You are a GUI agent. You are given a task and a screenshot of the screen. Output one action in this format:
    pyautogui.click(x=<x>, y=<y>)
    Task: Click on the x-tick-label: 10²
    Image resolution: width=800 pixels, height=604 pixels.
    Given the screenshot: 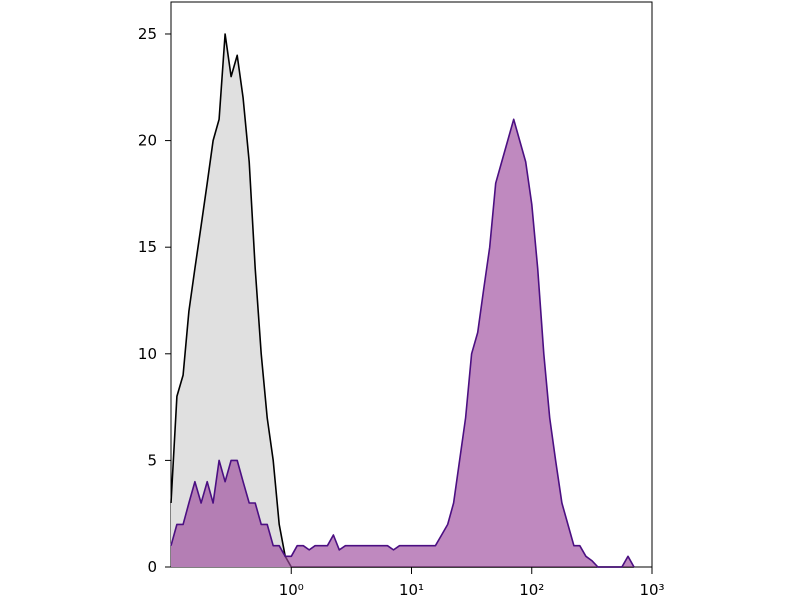 What is the action you would take?
    pyautogui.click(x=531, y=590)
    